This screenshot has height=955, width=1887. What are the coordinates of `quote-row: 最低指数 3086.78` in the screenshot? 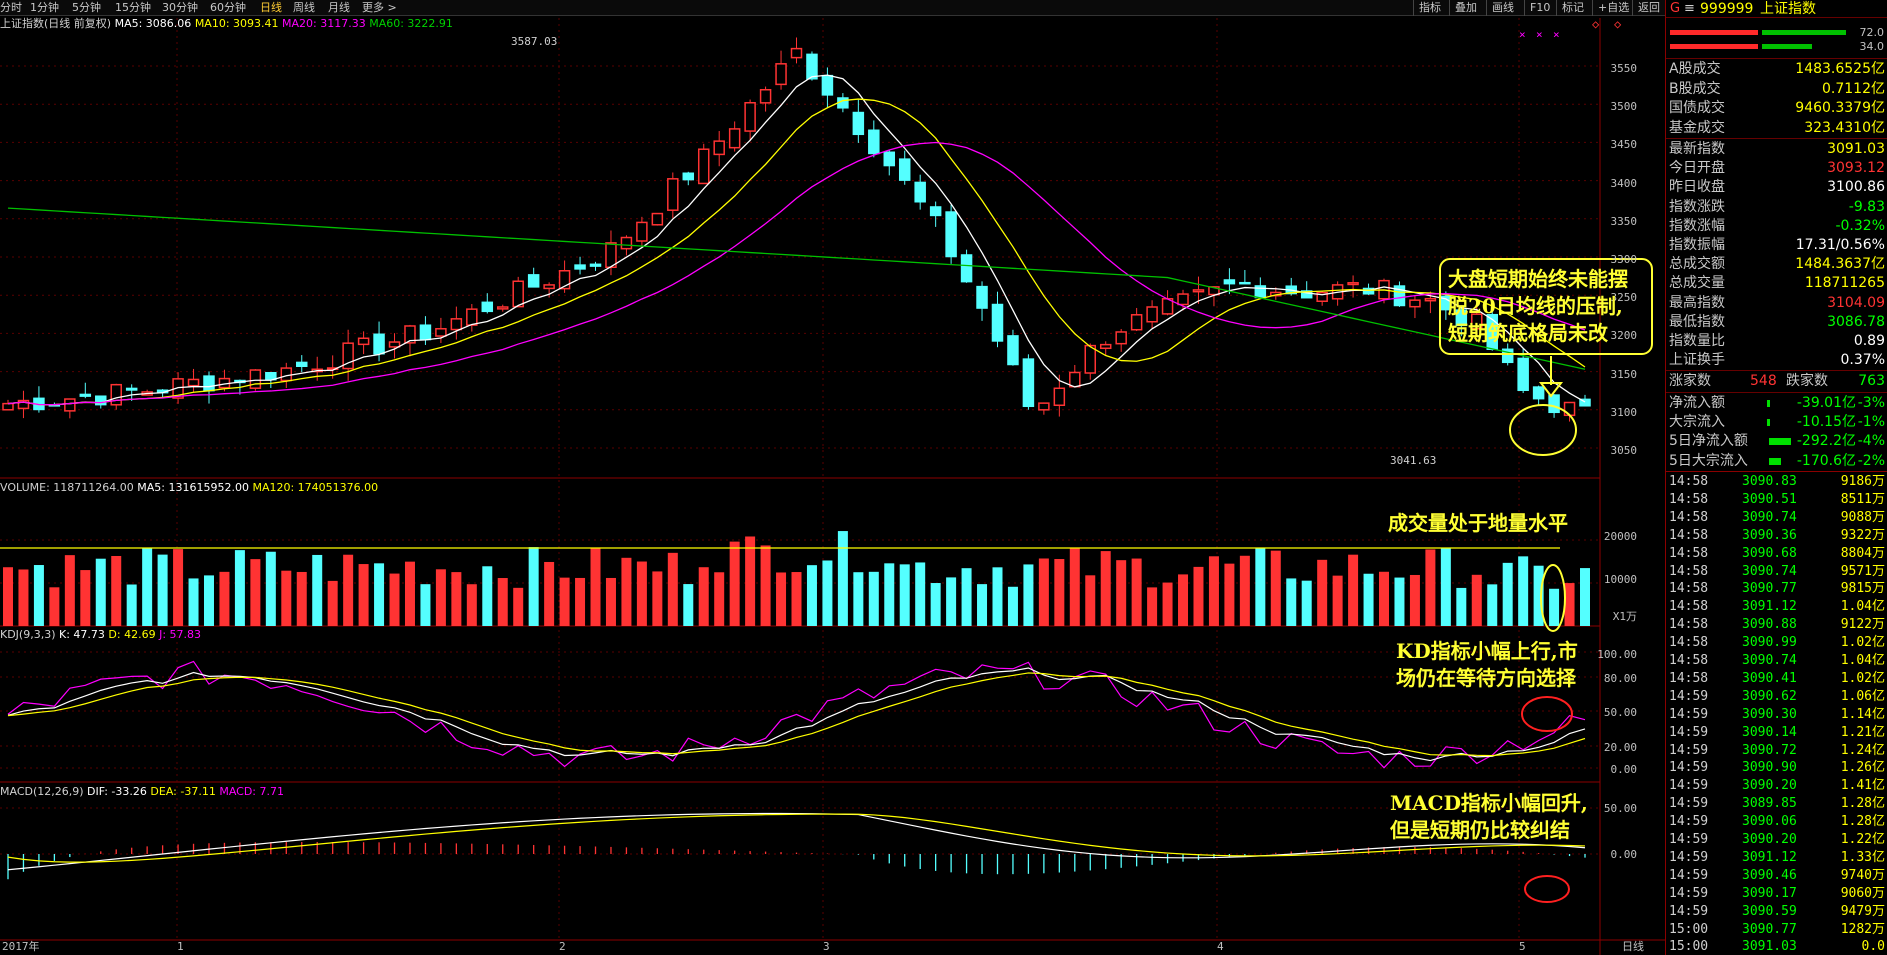 It's located at (1776, 322).